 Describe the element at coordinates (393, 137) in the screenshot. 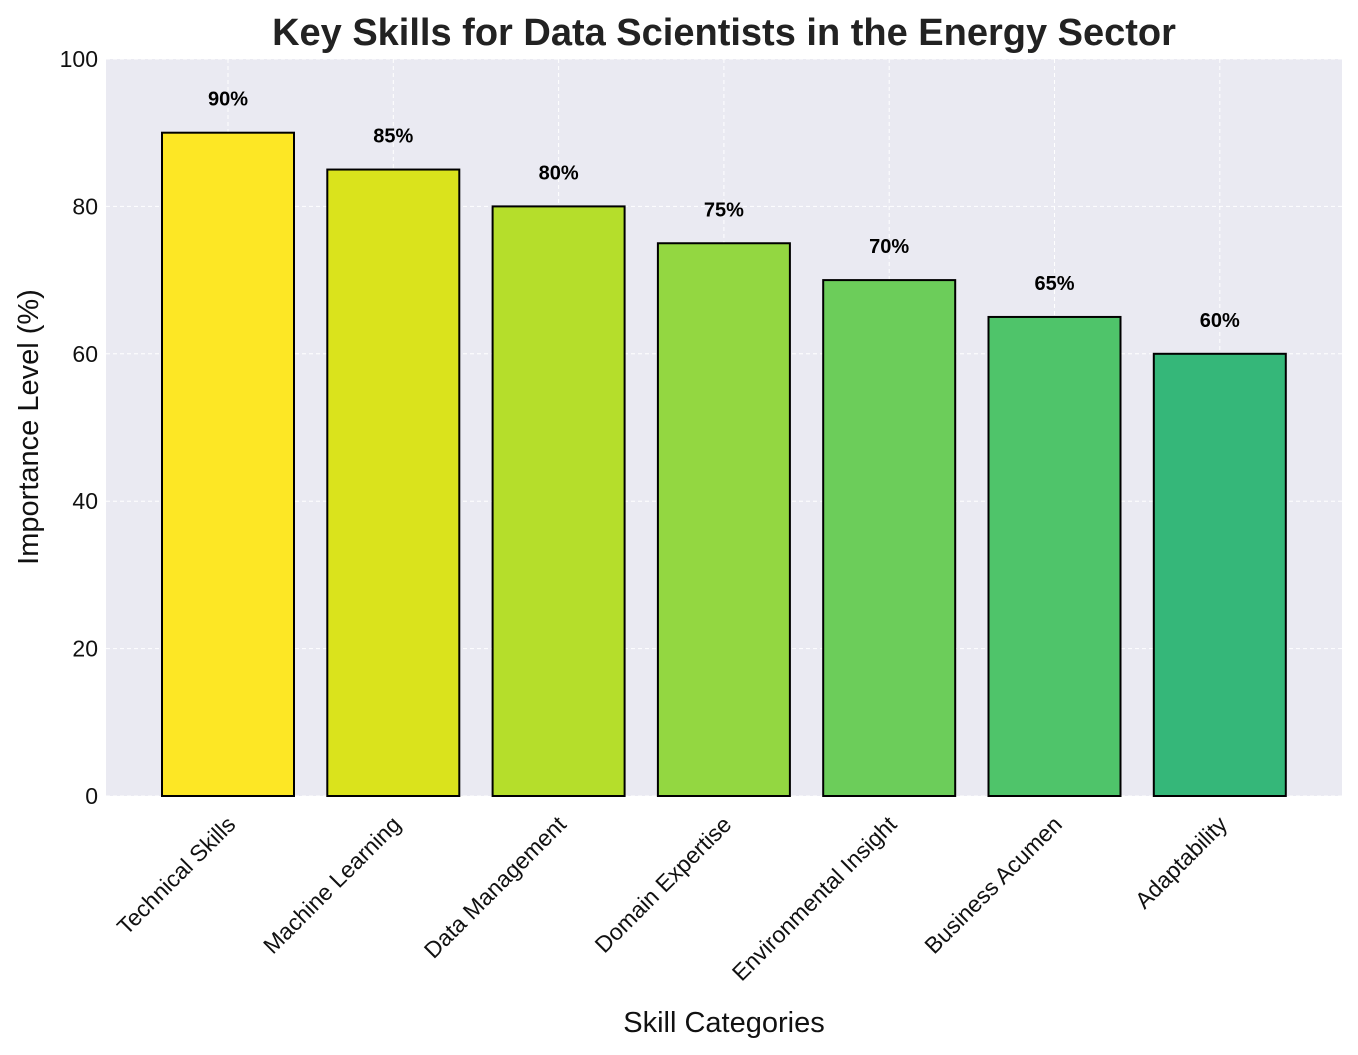

I see `bar-value-label: 85%` at that location.